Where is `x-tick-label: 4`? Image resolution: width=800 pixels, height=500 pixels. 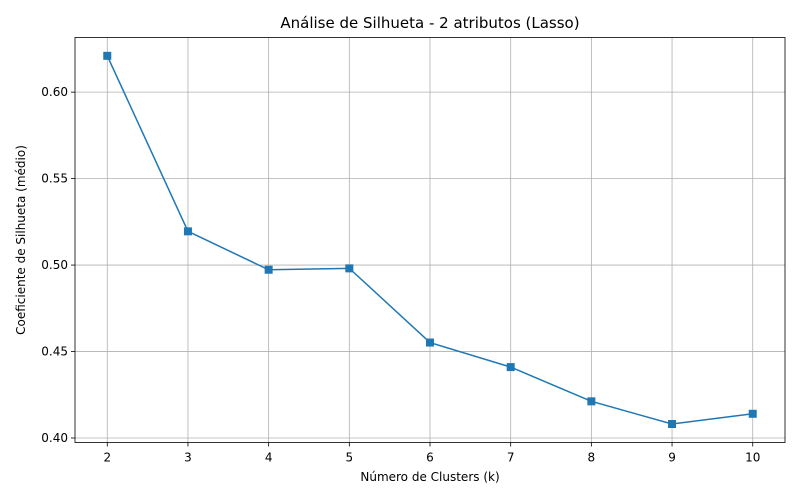 x-tick-label: 4 is located at coordinates (269, 458).